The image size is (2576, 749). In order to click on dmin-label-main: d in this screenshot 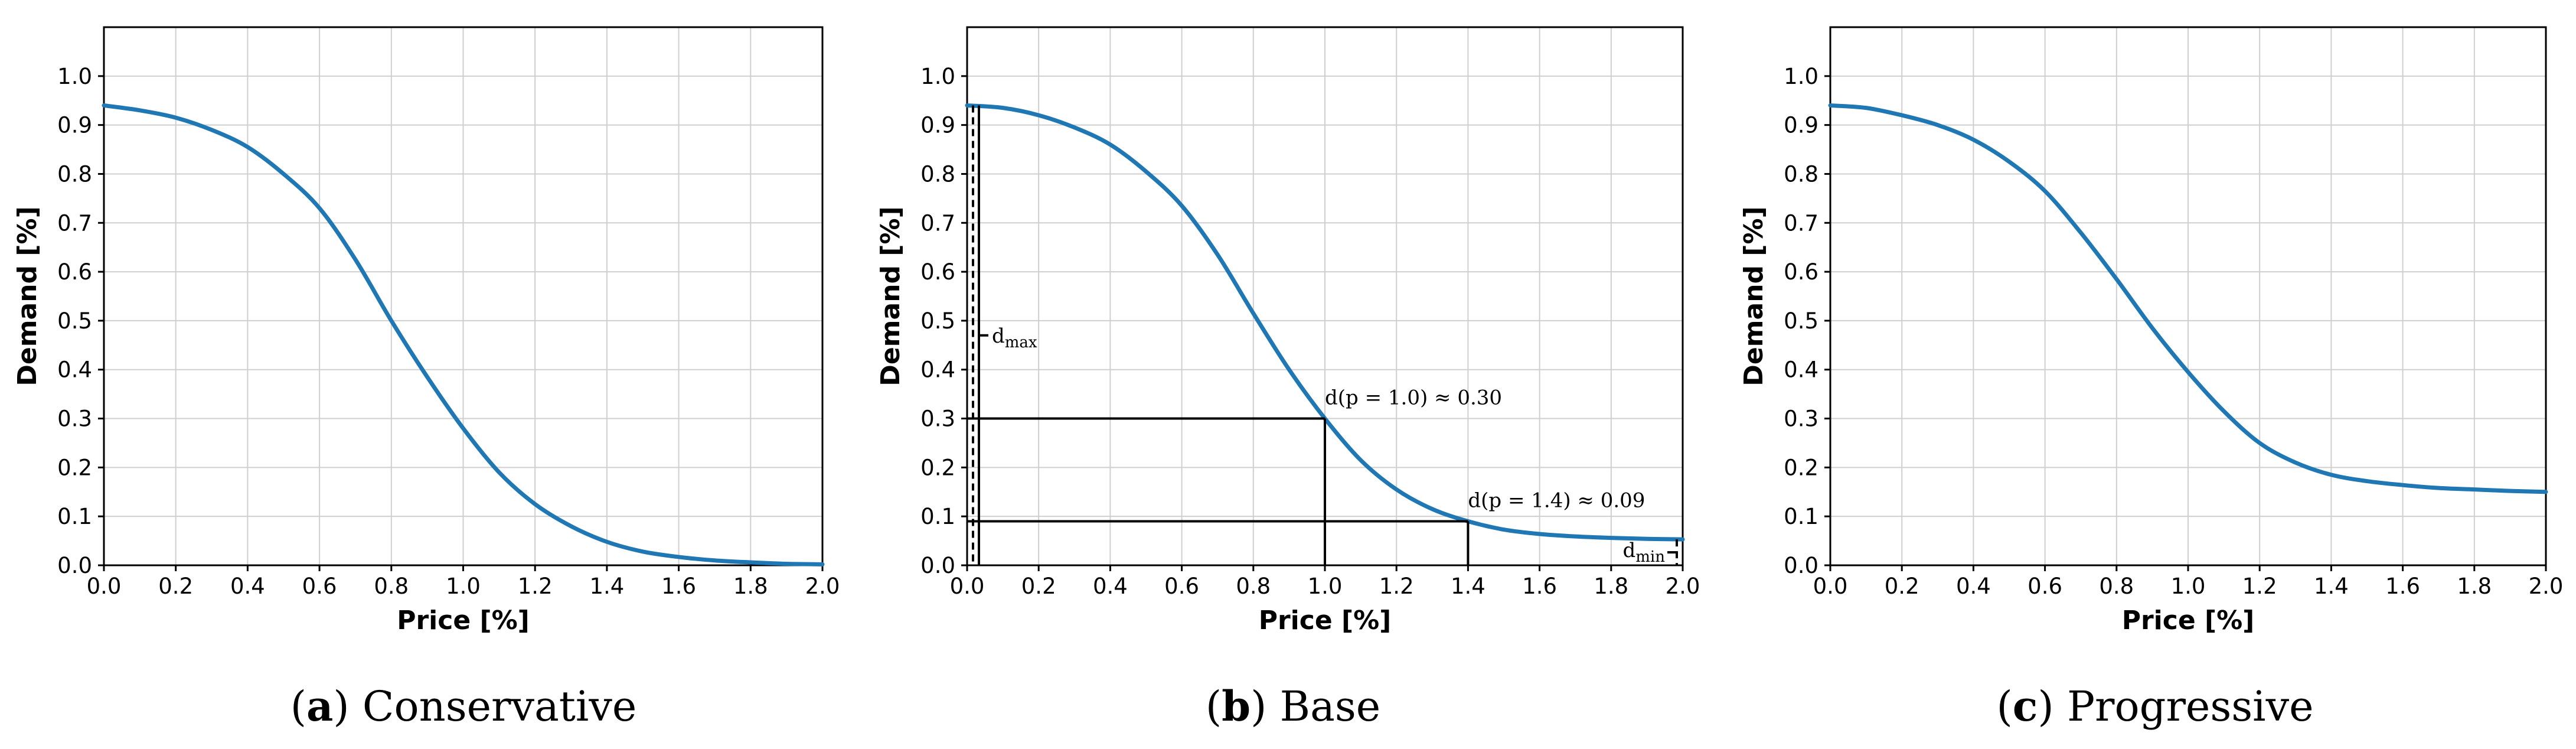, I will do `click(1629, 550)`.